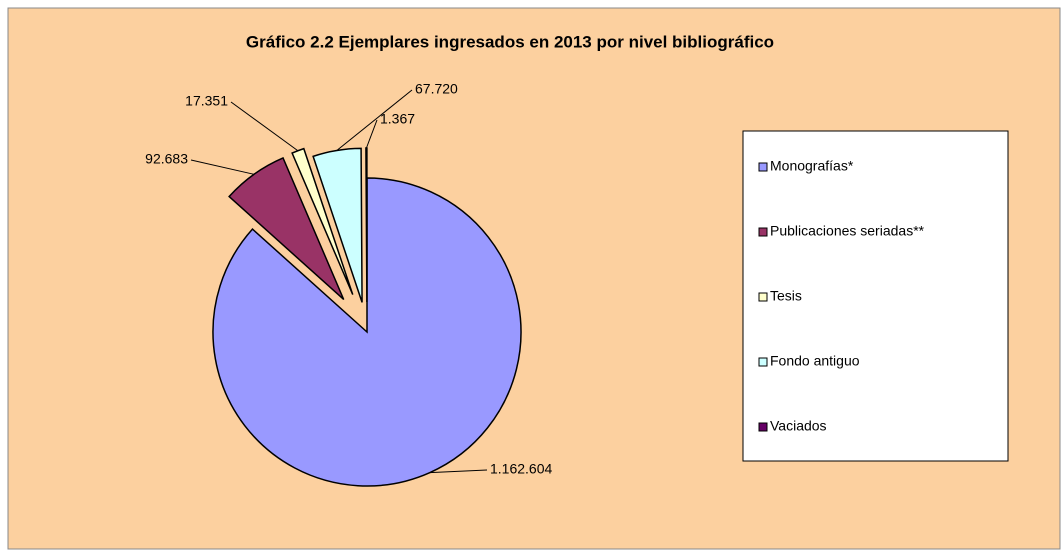 This screenshot has height=550, width=1062. Describe the element at coordinates (521, 469) in the screenshot. I see `data-label: 1.162.604` at that location.